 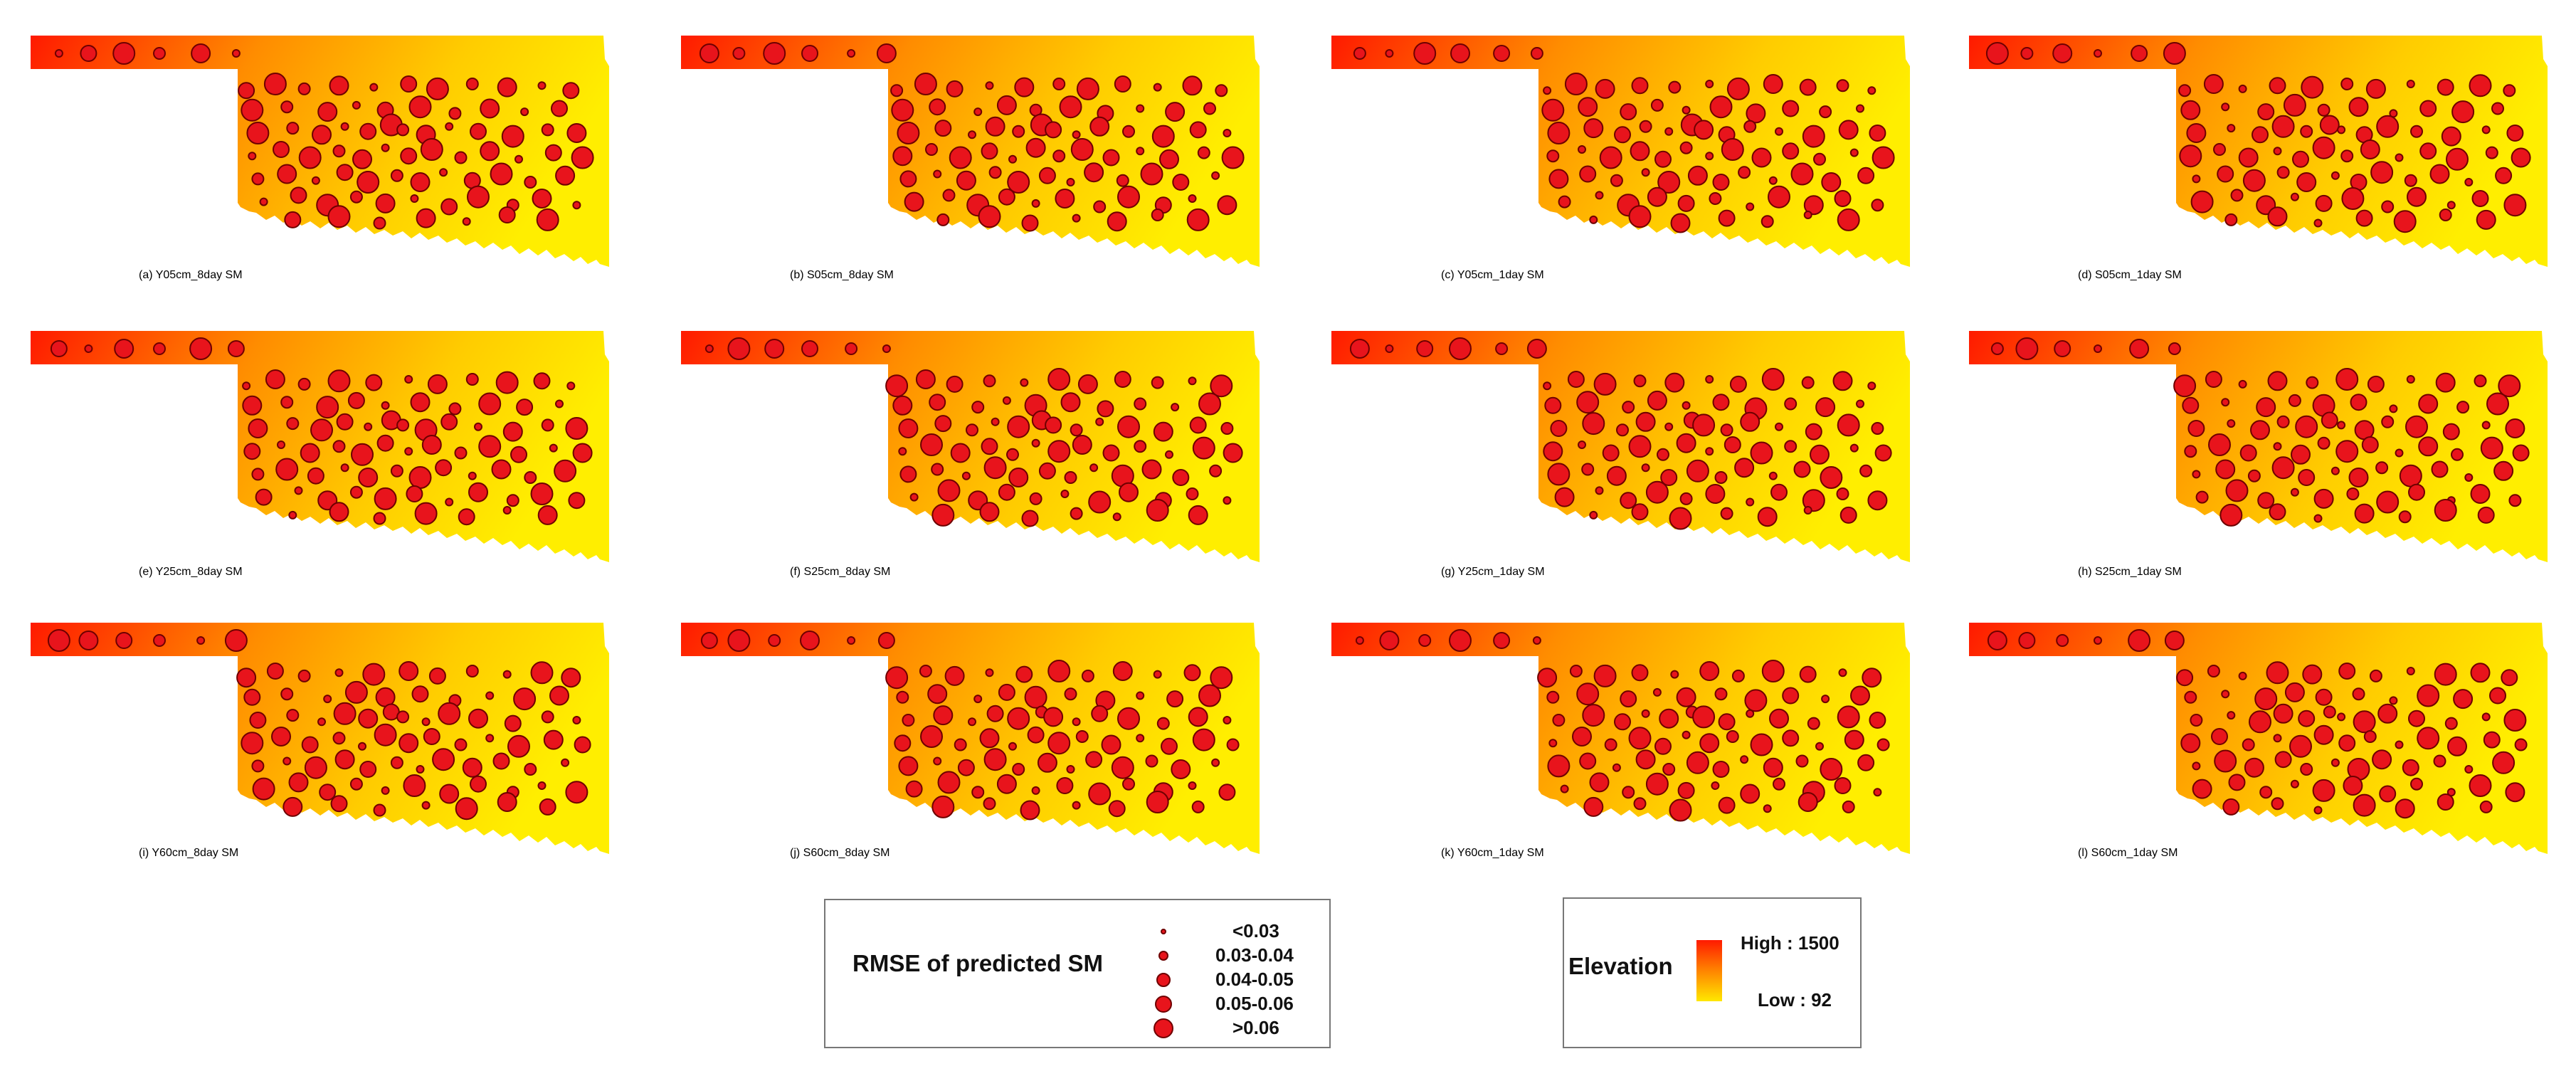 What do you see at coordinates (2258, 447) in the screenshot?
I see `oklahoma-elevation-map` at bounding box center [2258, 447].